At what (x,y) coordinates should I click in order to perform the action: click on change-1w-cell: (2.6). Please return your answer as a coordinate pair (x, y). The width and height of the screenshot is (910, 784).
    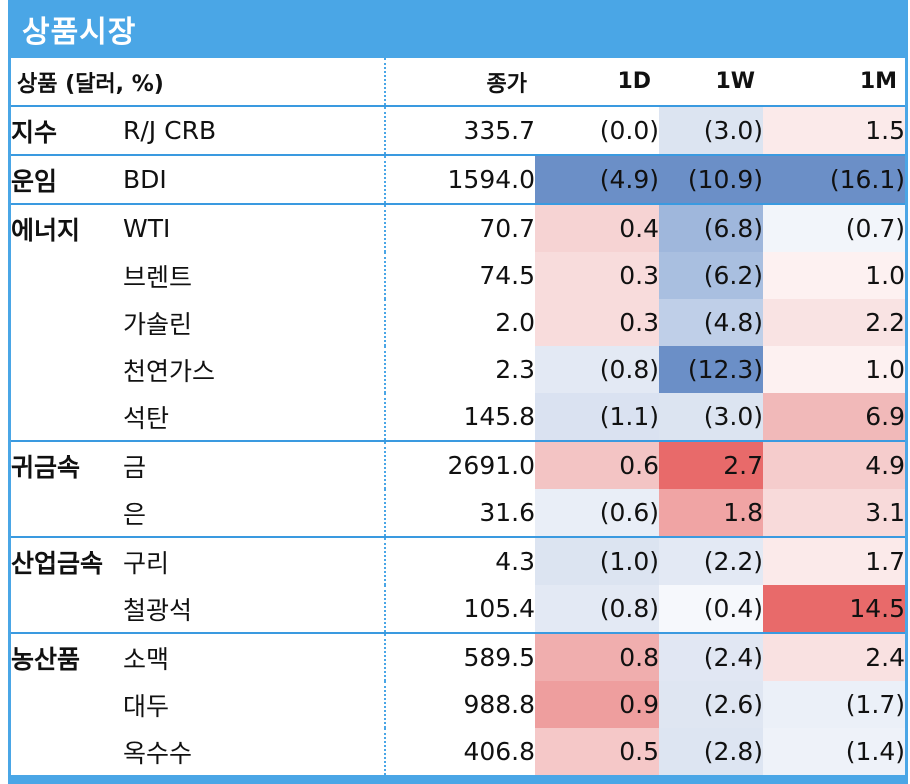
    Looking at the image, I should click on (711, 704).